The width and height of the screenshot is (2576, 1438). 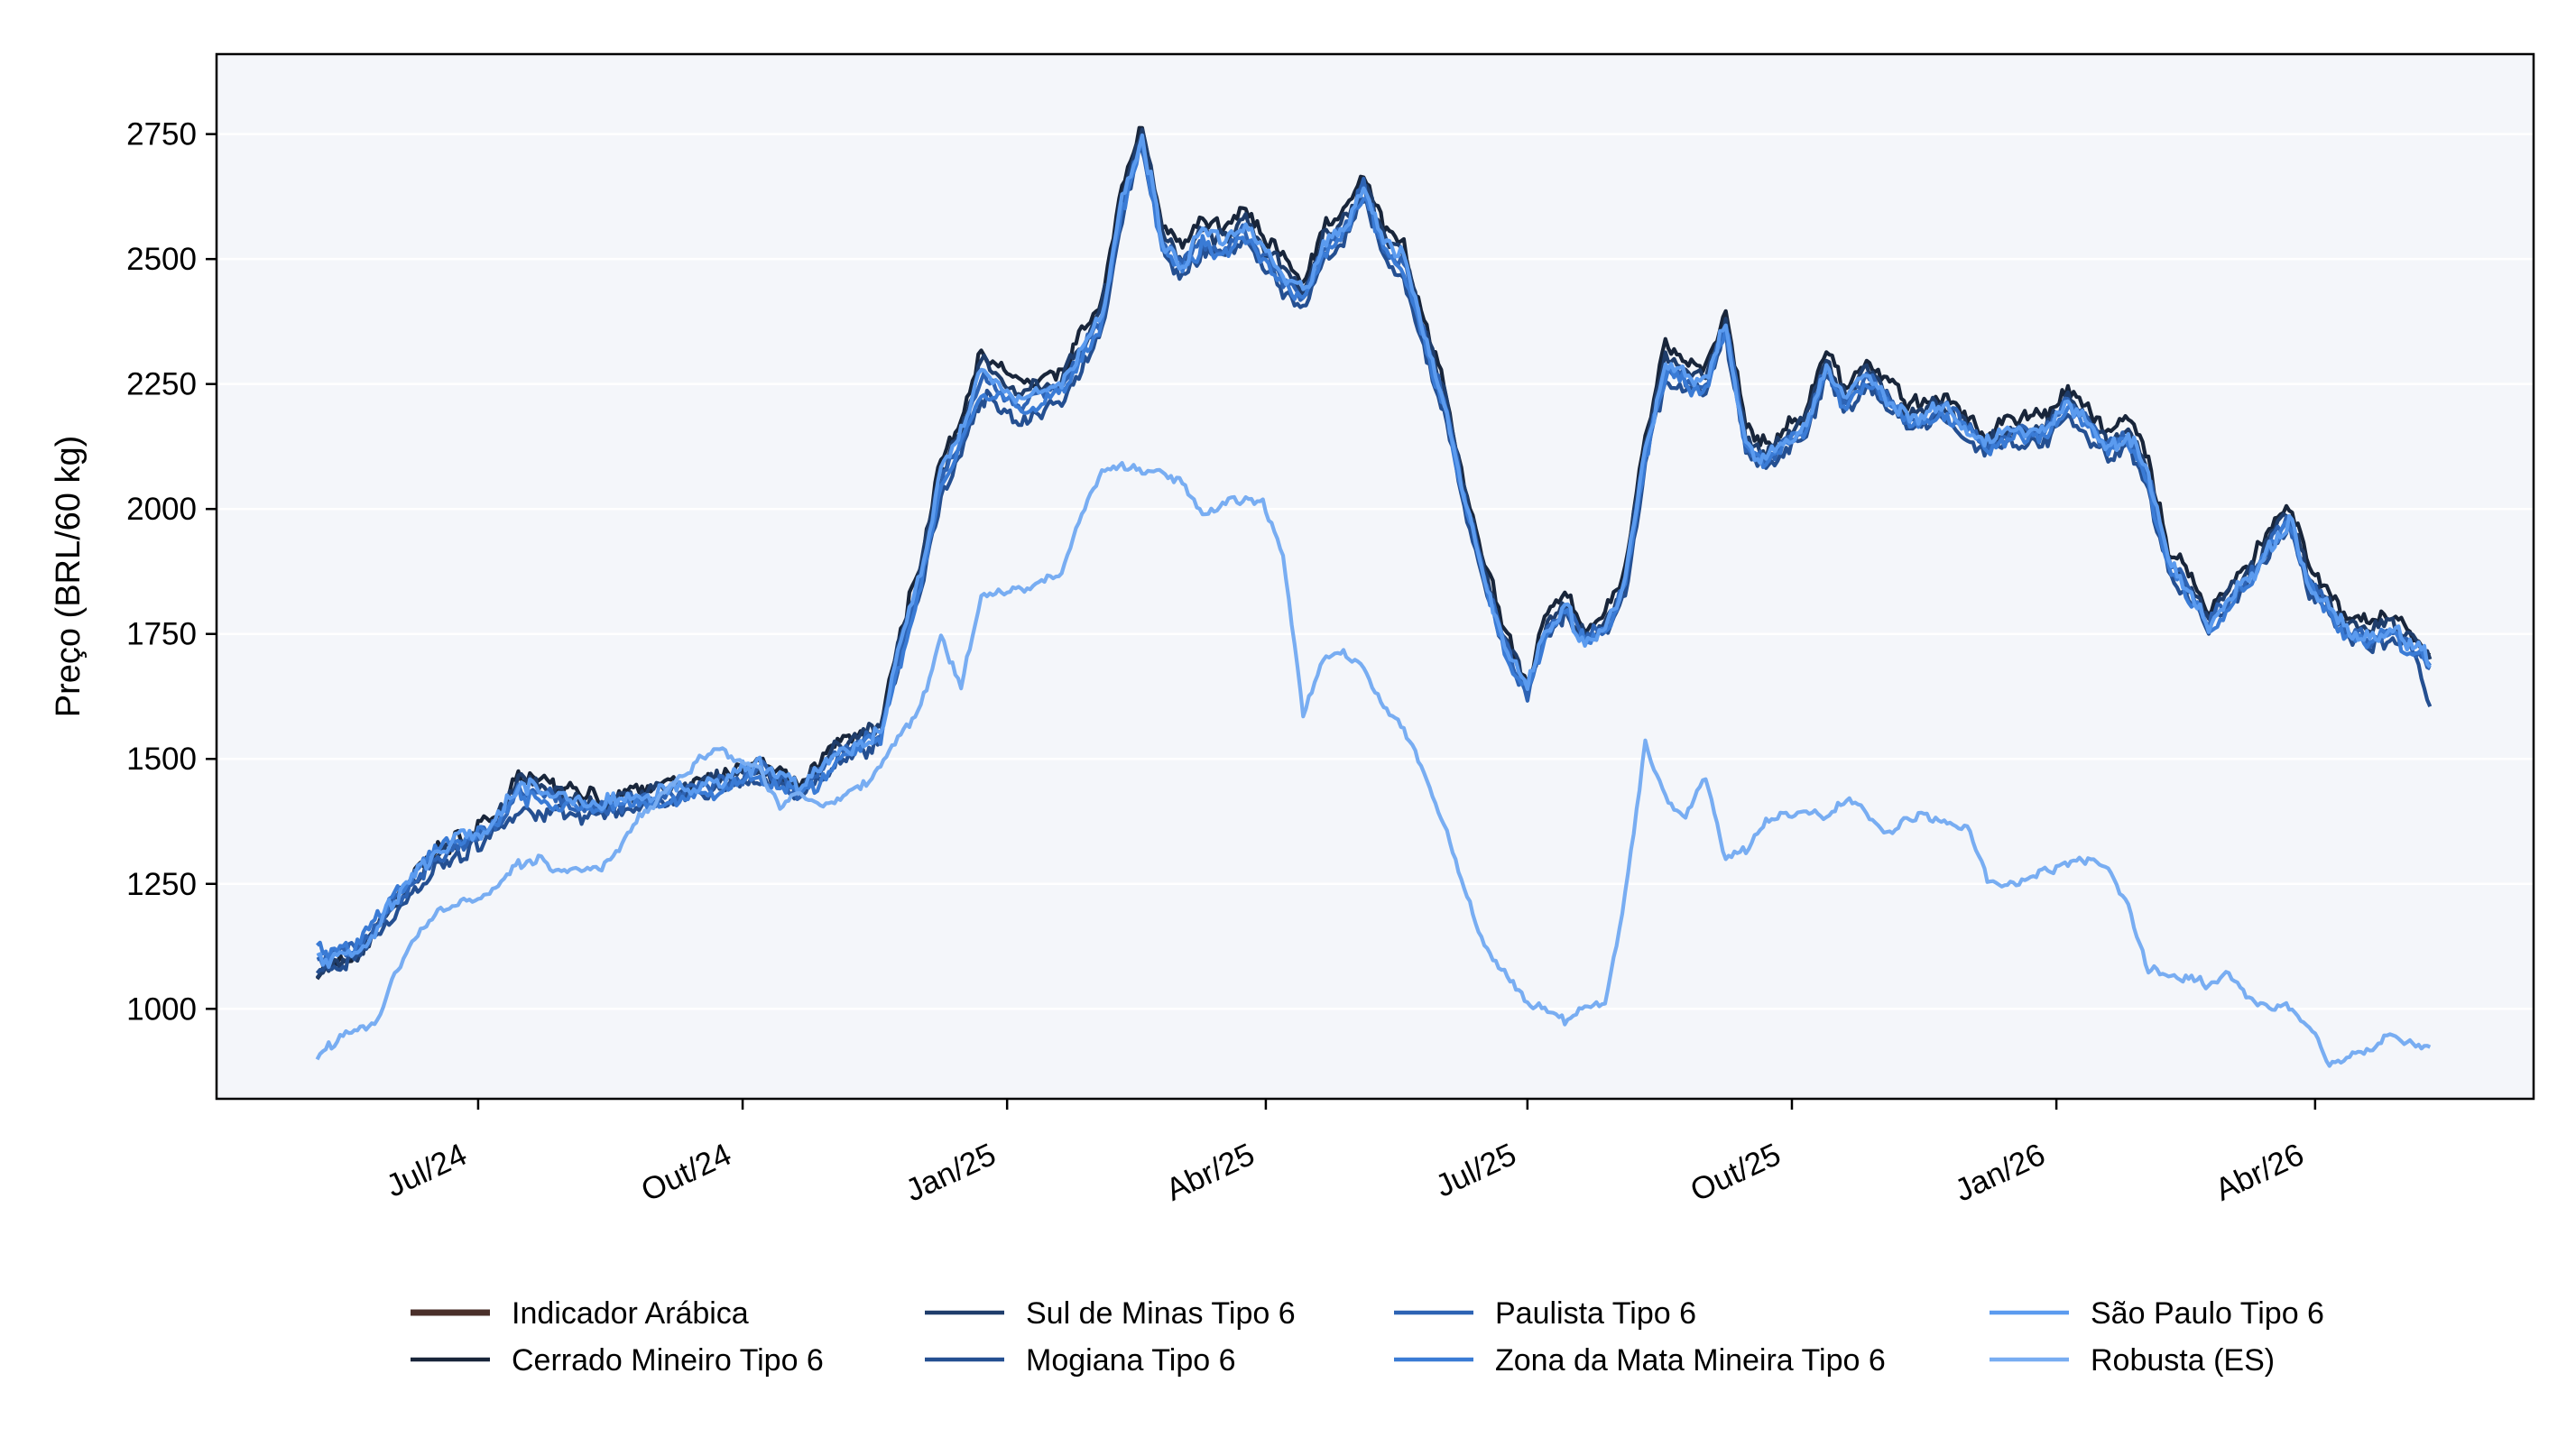 I want to click on y-axis-title: Preço (BRL/60 kg), so click(x=69, y=577).